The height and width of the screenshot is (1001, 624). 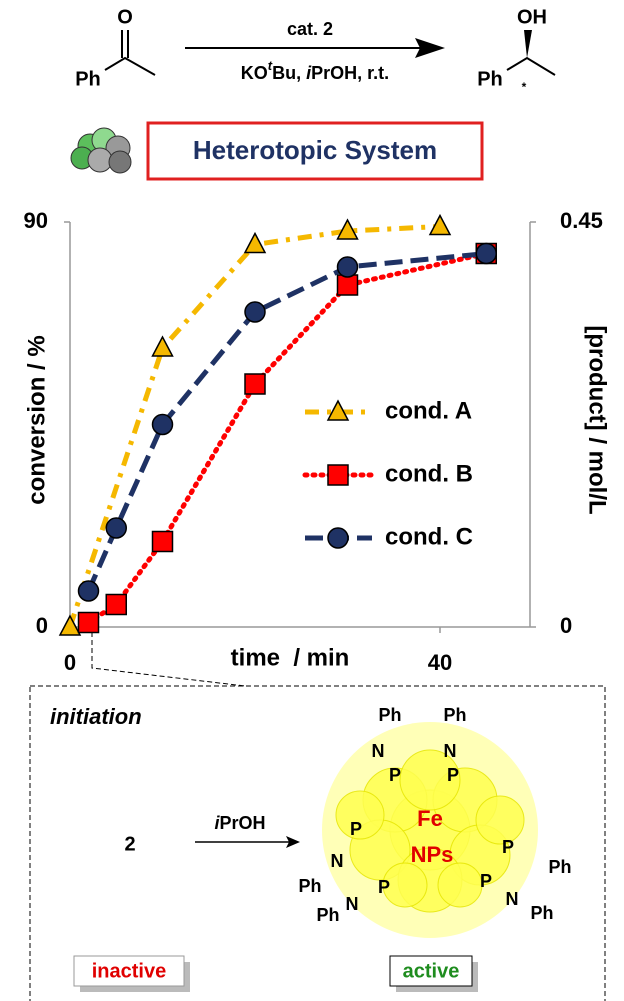 What do you see at coordinates (566, 625) in the screenshot?
I see `y2-tick-label: 0` at bounding box center [566, 625].